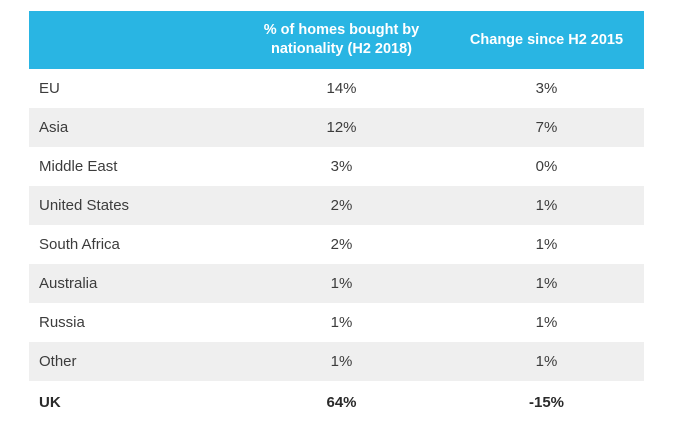 The width and height of the screenshot is (678, 444). What do you see at coordinates (341, 127) in the screenshot?
I see `share-cell: 12%` at bounding box center [341, 127].